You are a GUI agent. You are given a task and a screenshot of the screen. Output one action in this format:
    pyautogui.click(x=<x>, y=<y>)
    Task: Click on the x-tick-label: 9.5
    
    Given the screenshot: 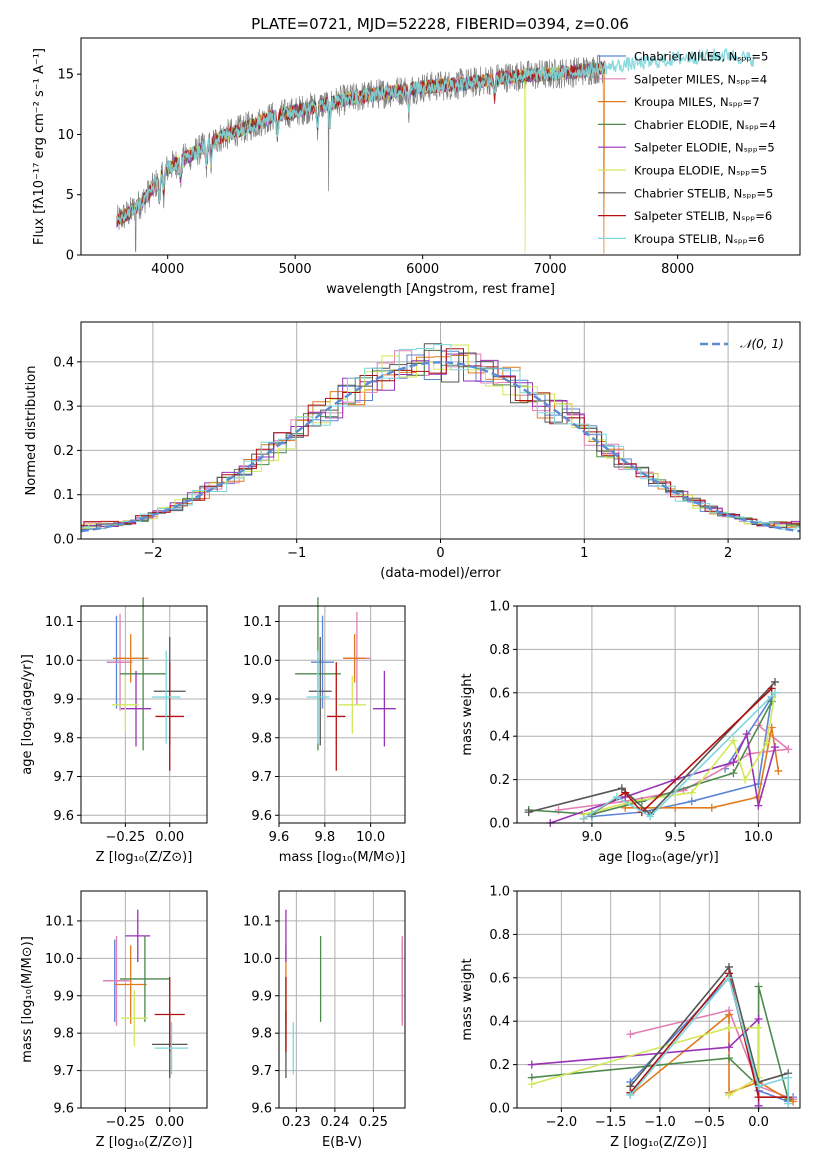 What is the action you would take?
    pyautogui.click(x=675, y=837)
    